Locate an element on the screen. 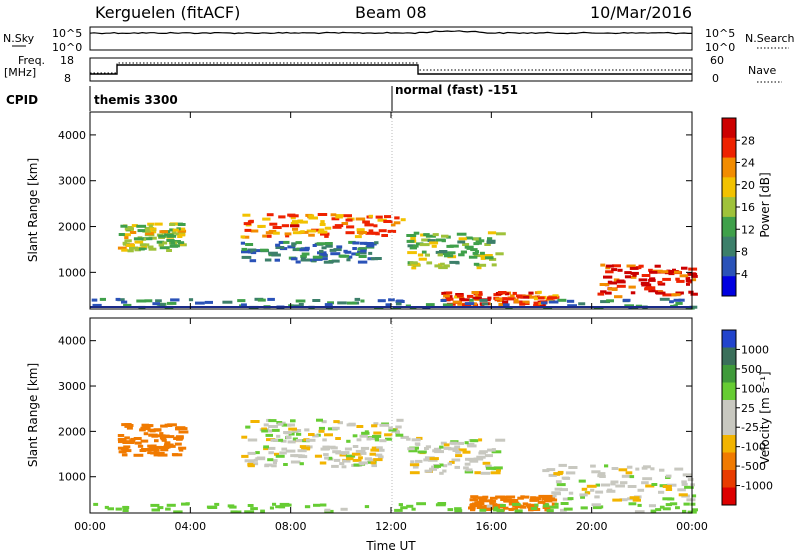 This screenshot has width=800, height=554. cpid-label: CPID is located at coordinates (22, 100).